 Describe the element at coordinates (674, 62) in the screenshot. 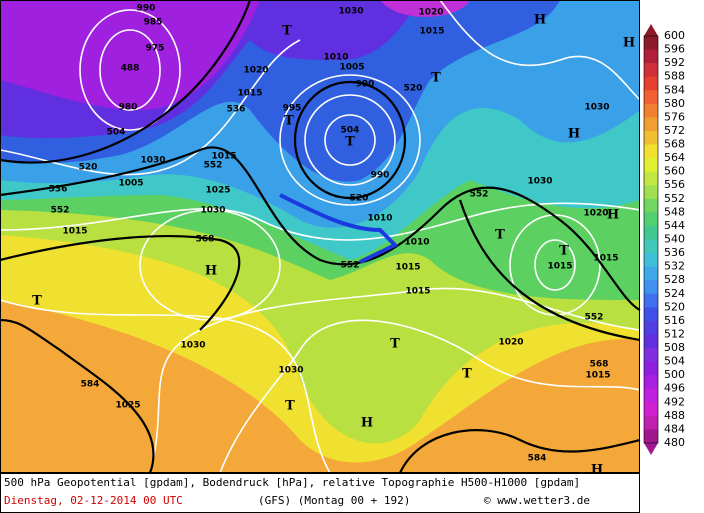

I see `color-bar-label: 592` at that location.